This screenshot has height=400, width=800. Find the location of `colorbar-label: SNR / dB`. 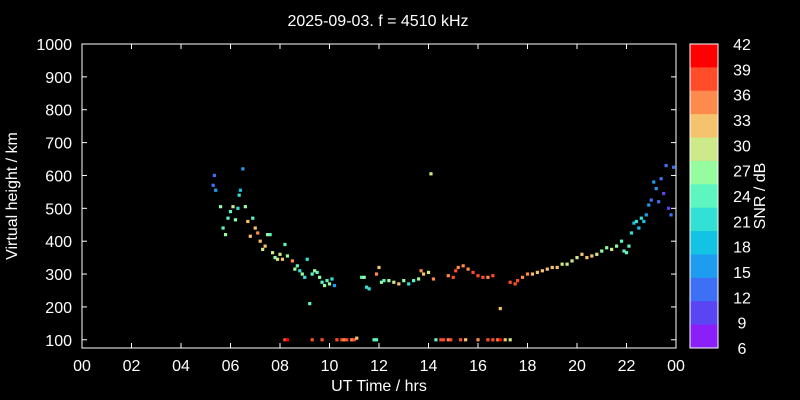

colorbar-label: SNR / dB is located at coordinates (760, 196).